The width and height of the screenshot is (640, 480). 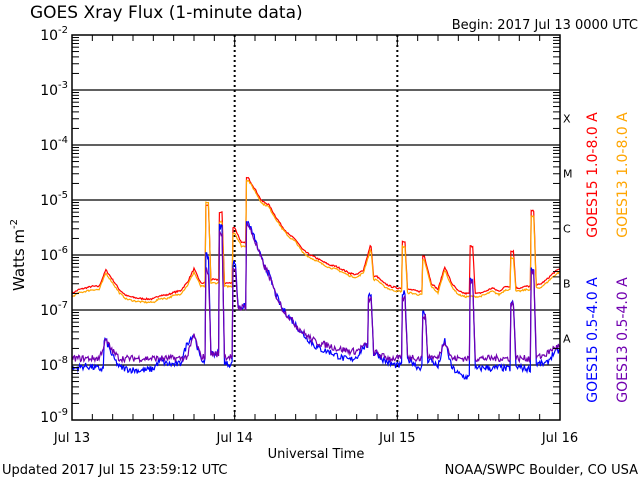 I want to click on y-tick-label: 10⁻³, so click(x=54, y=89).